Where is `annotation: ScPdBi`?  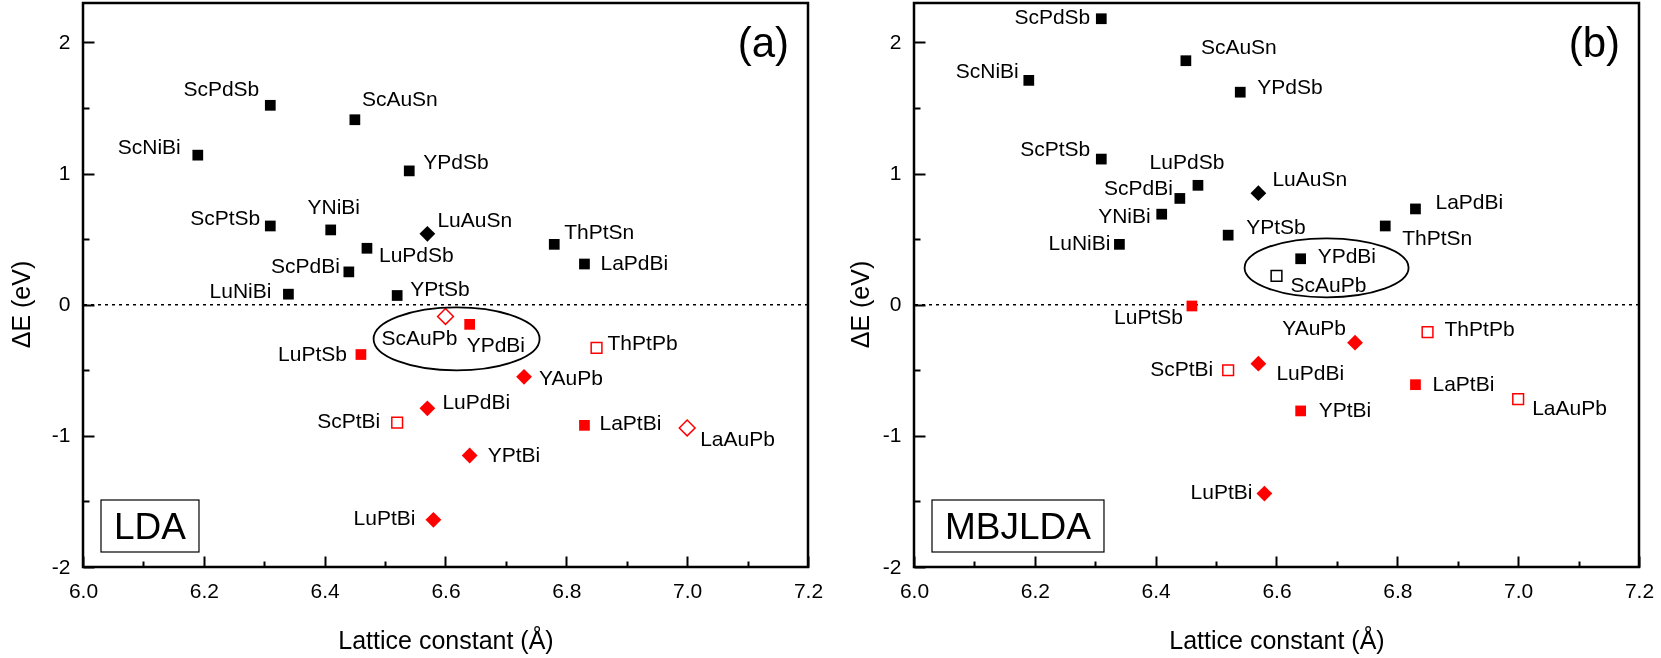 annotation: ScPdBi is located at coordinates (1138, 188).